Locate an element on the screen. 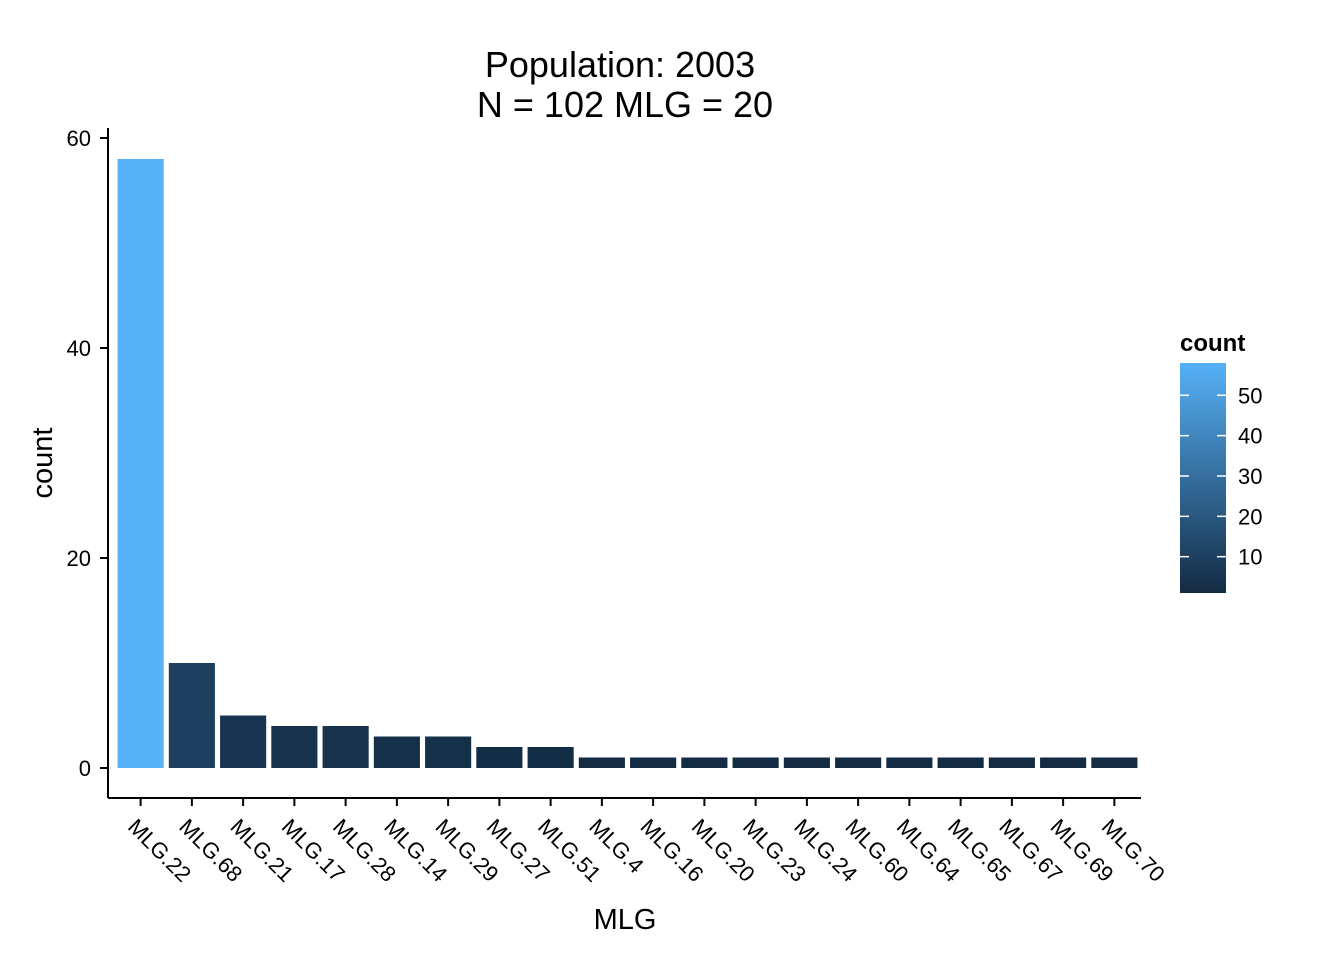 The image size is (1344, 960). legend-tick-label: 50 is located at coordinates (1250, 395).